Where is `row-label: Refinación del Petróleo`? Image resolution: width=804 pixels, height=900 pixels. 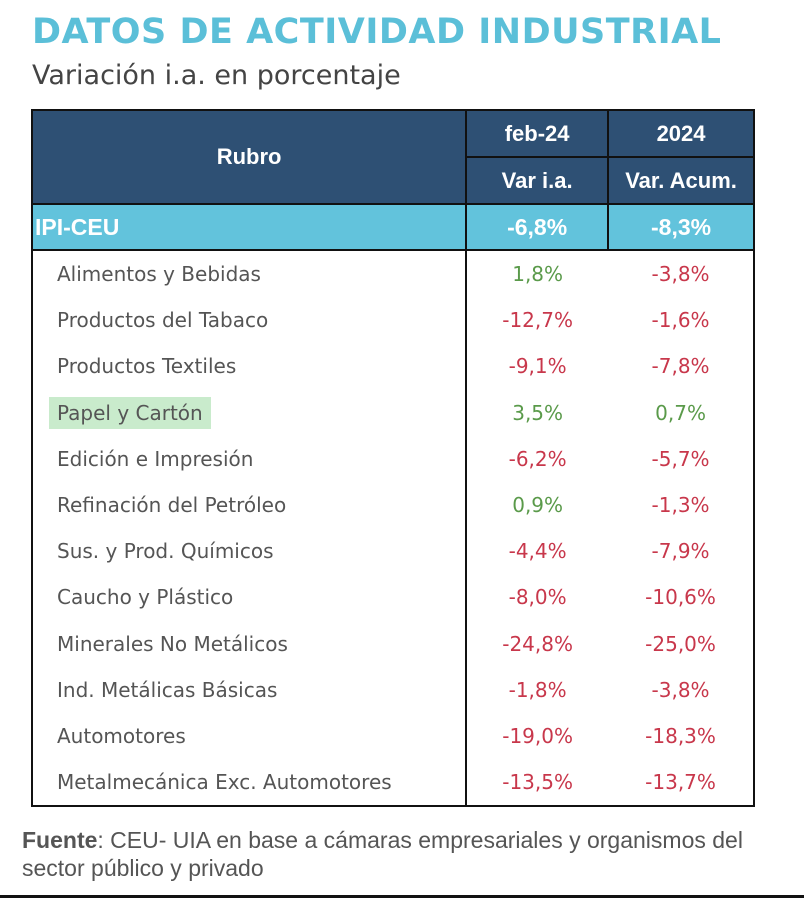 row-label: Refinación del Petróleo is located at coordinates (172, 505).